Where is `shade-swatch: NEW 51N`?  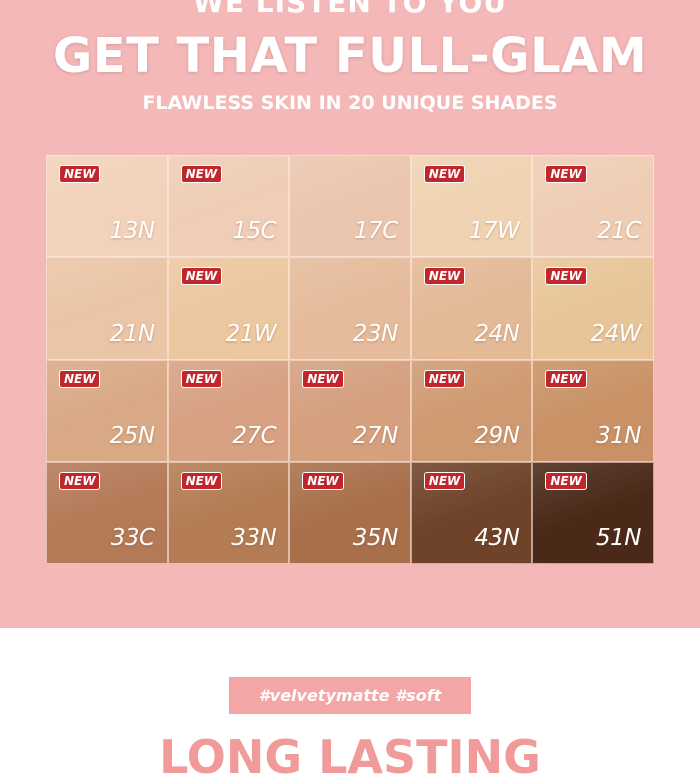 shade-swatch: NEW 51N is located at coordinates (593, 512).